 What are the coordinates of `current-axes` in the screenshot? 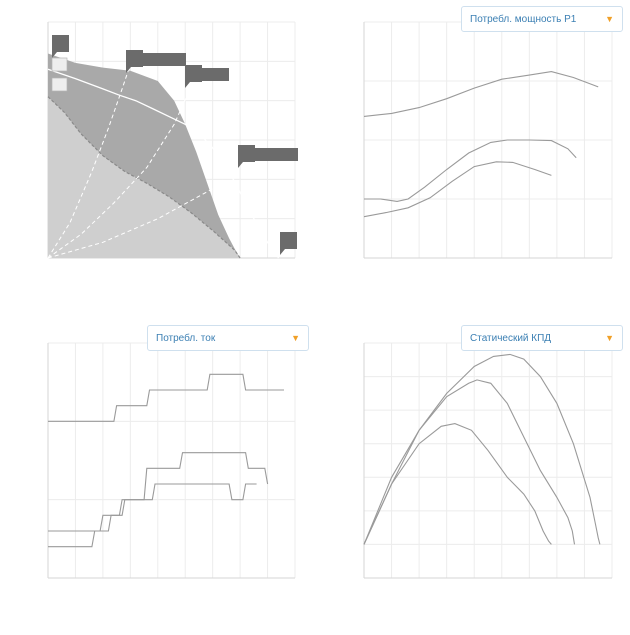 It's located at (171, 460).